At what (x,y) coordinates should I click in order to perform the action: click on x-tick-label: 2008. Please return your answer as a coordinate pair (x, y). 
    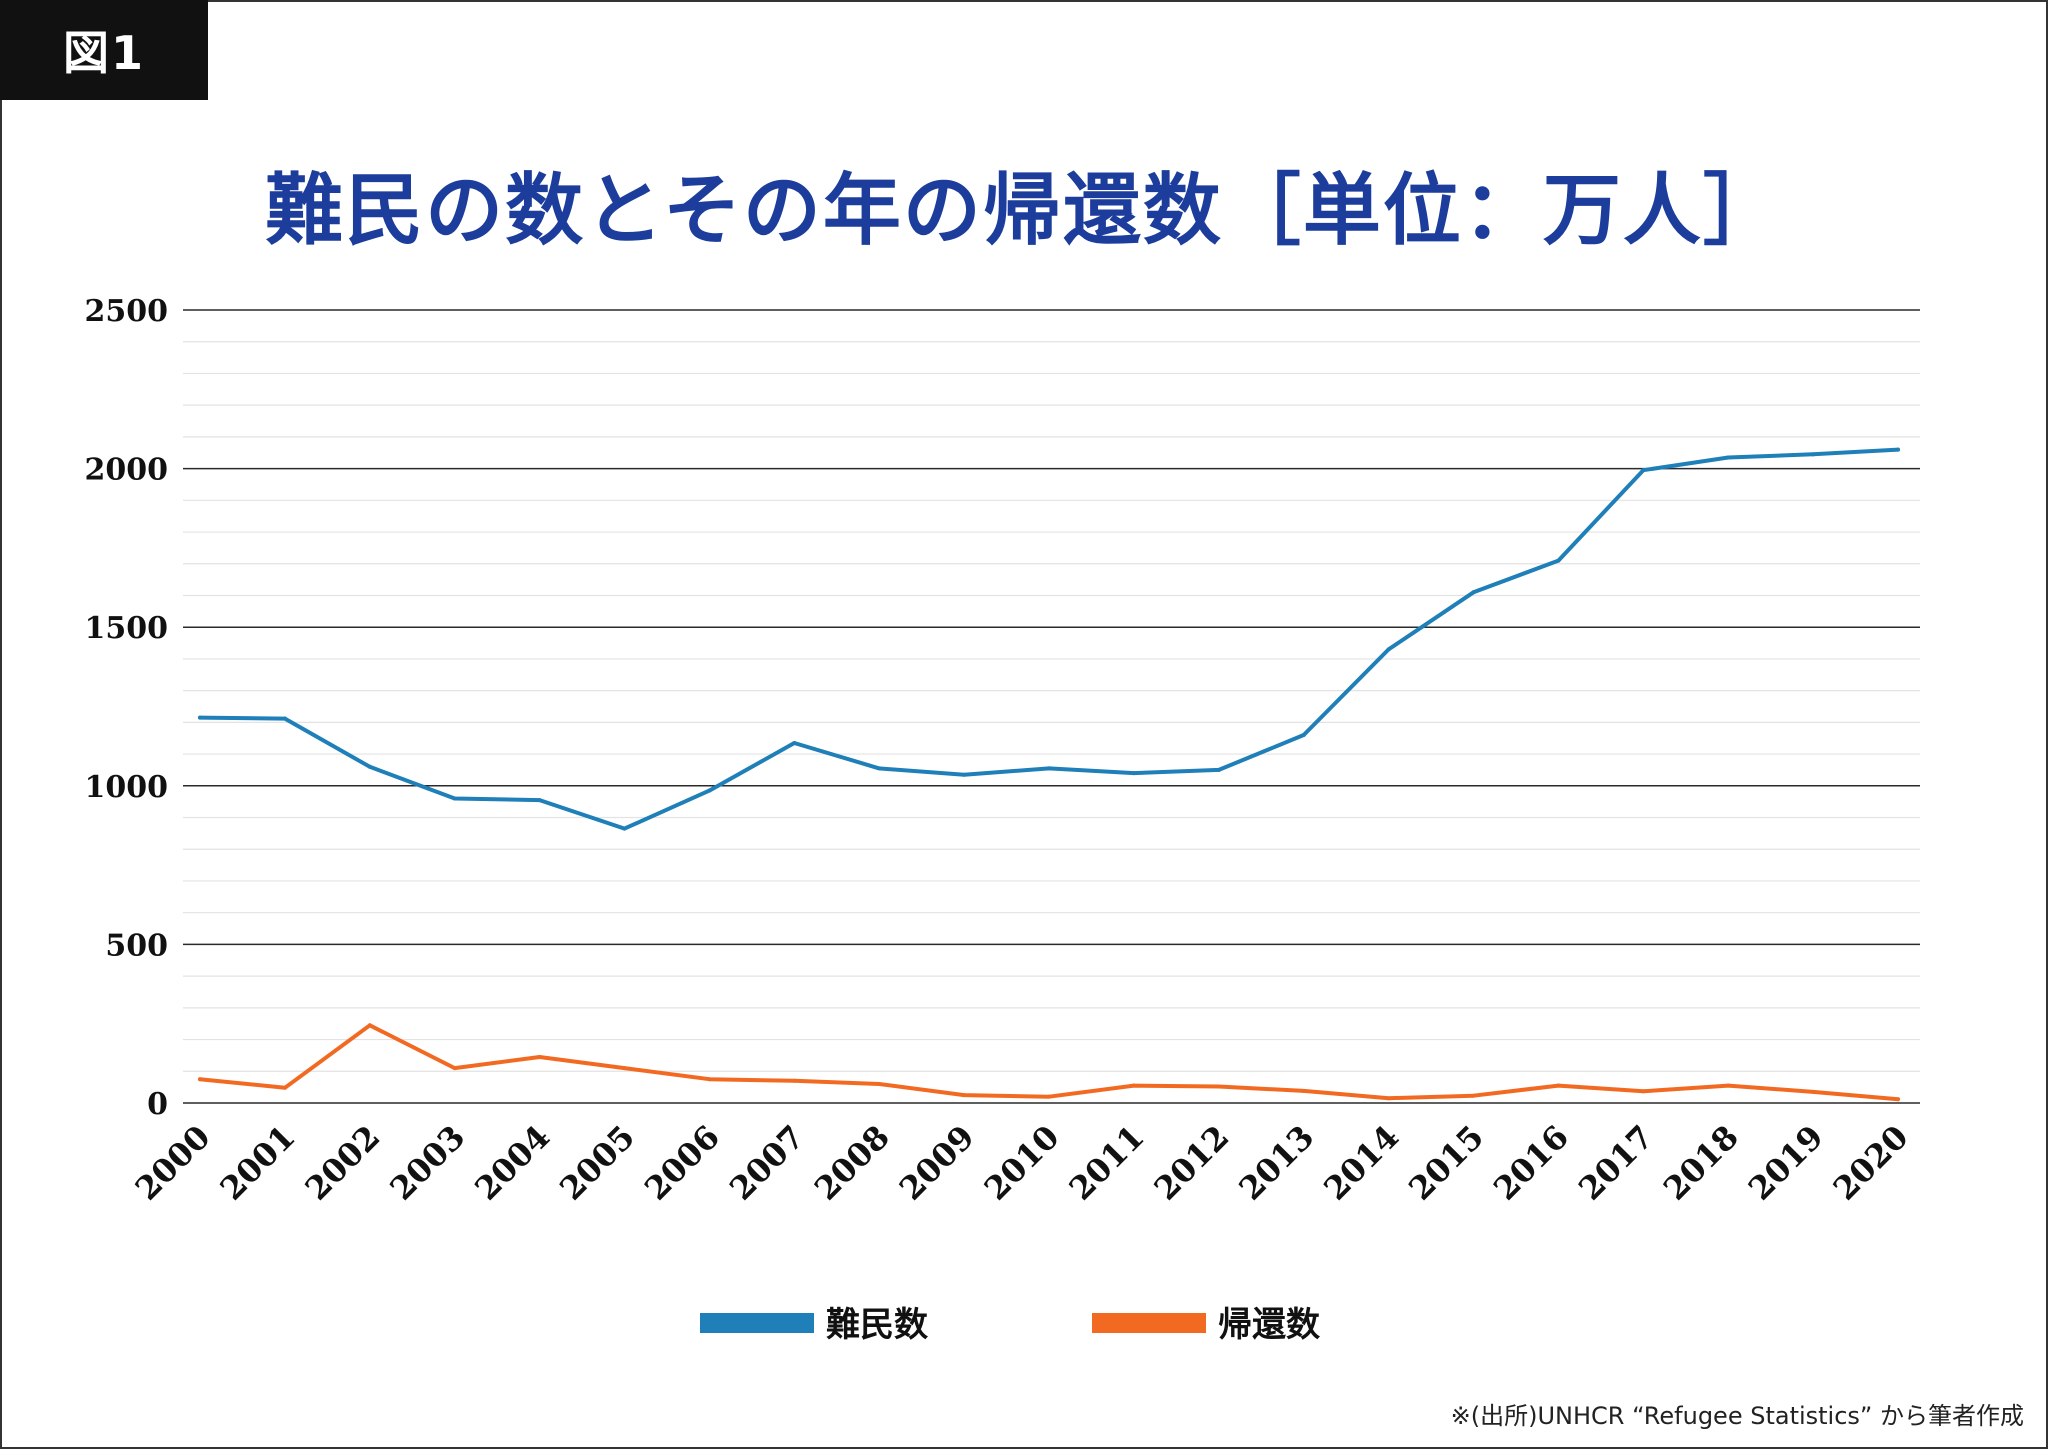
    Looking at the image, I should click on (852, 1163).